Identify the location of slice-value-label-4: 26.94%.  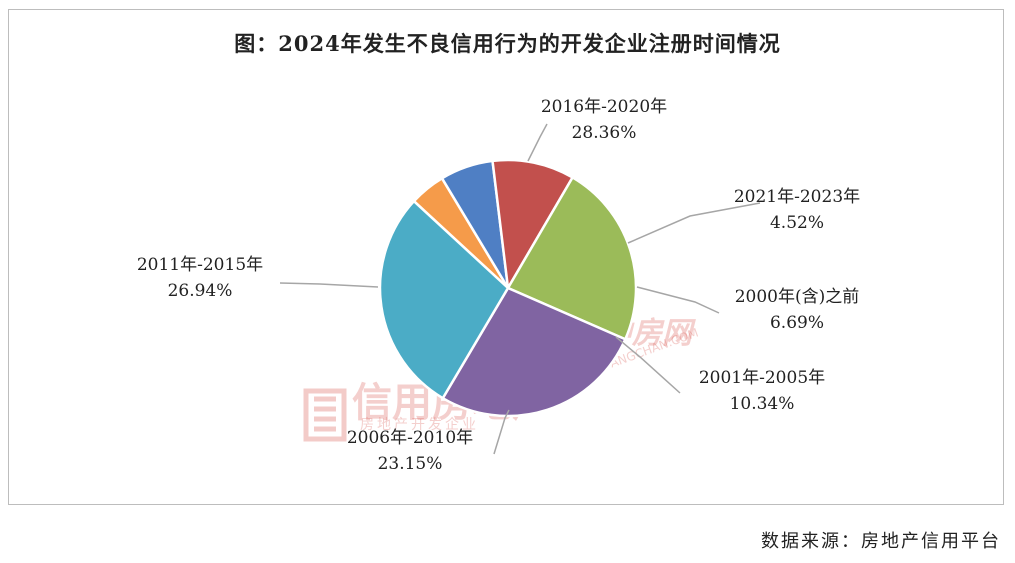
(200, 291).